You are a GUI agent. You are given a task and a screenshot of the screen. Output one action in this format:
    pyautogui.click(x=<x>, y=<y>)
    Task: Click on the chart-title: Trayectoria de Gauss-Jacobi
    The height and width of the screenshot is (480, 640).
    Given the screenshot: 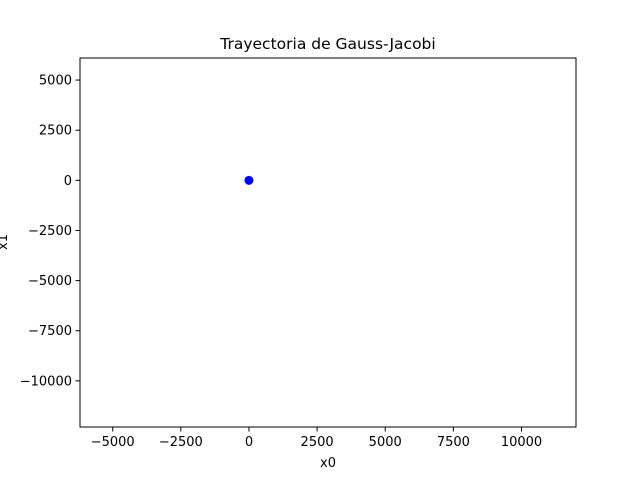 What is the action you would take?
    pyautogui.click(x=327, y=44)
    